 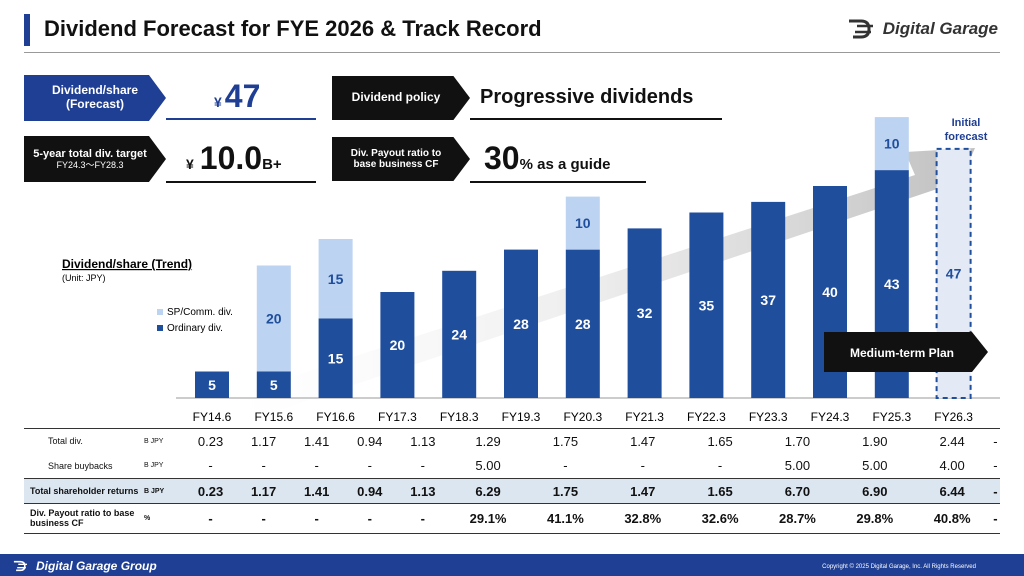 I want to click on table-cell: 32.8%, so click(x=643, y=518).